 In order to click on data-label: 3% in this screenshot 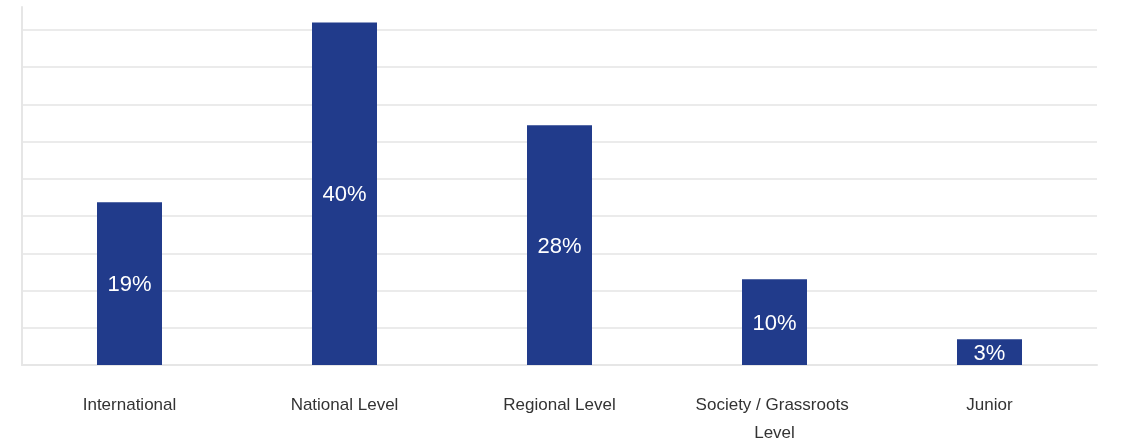, I will do `click(989, 352)`.